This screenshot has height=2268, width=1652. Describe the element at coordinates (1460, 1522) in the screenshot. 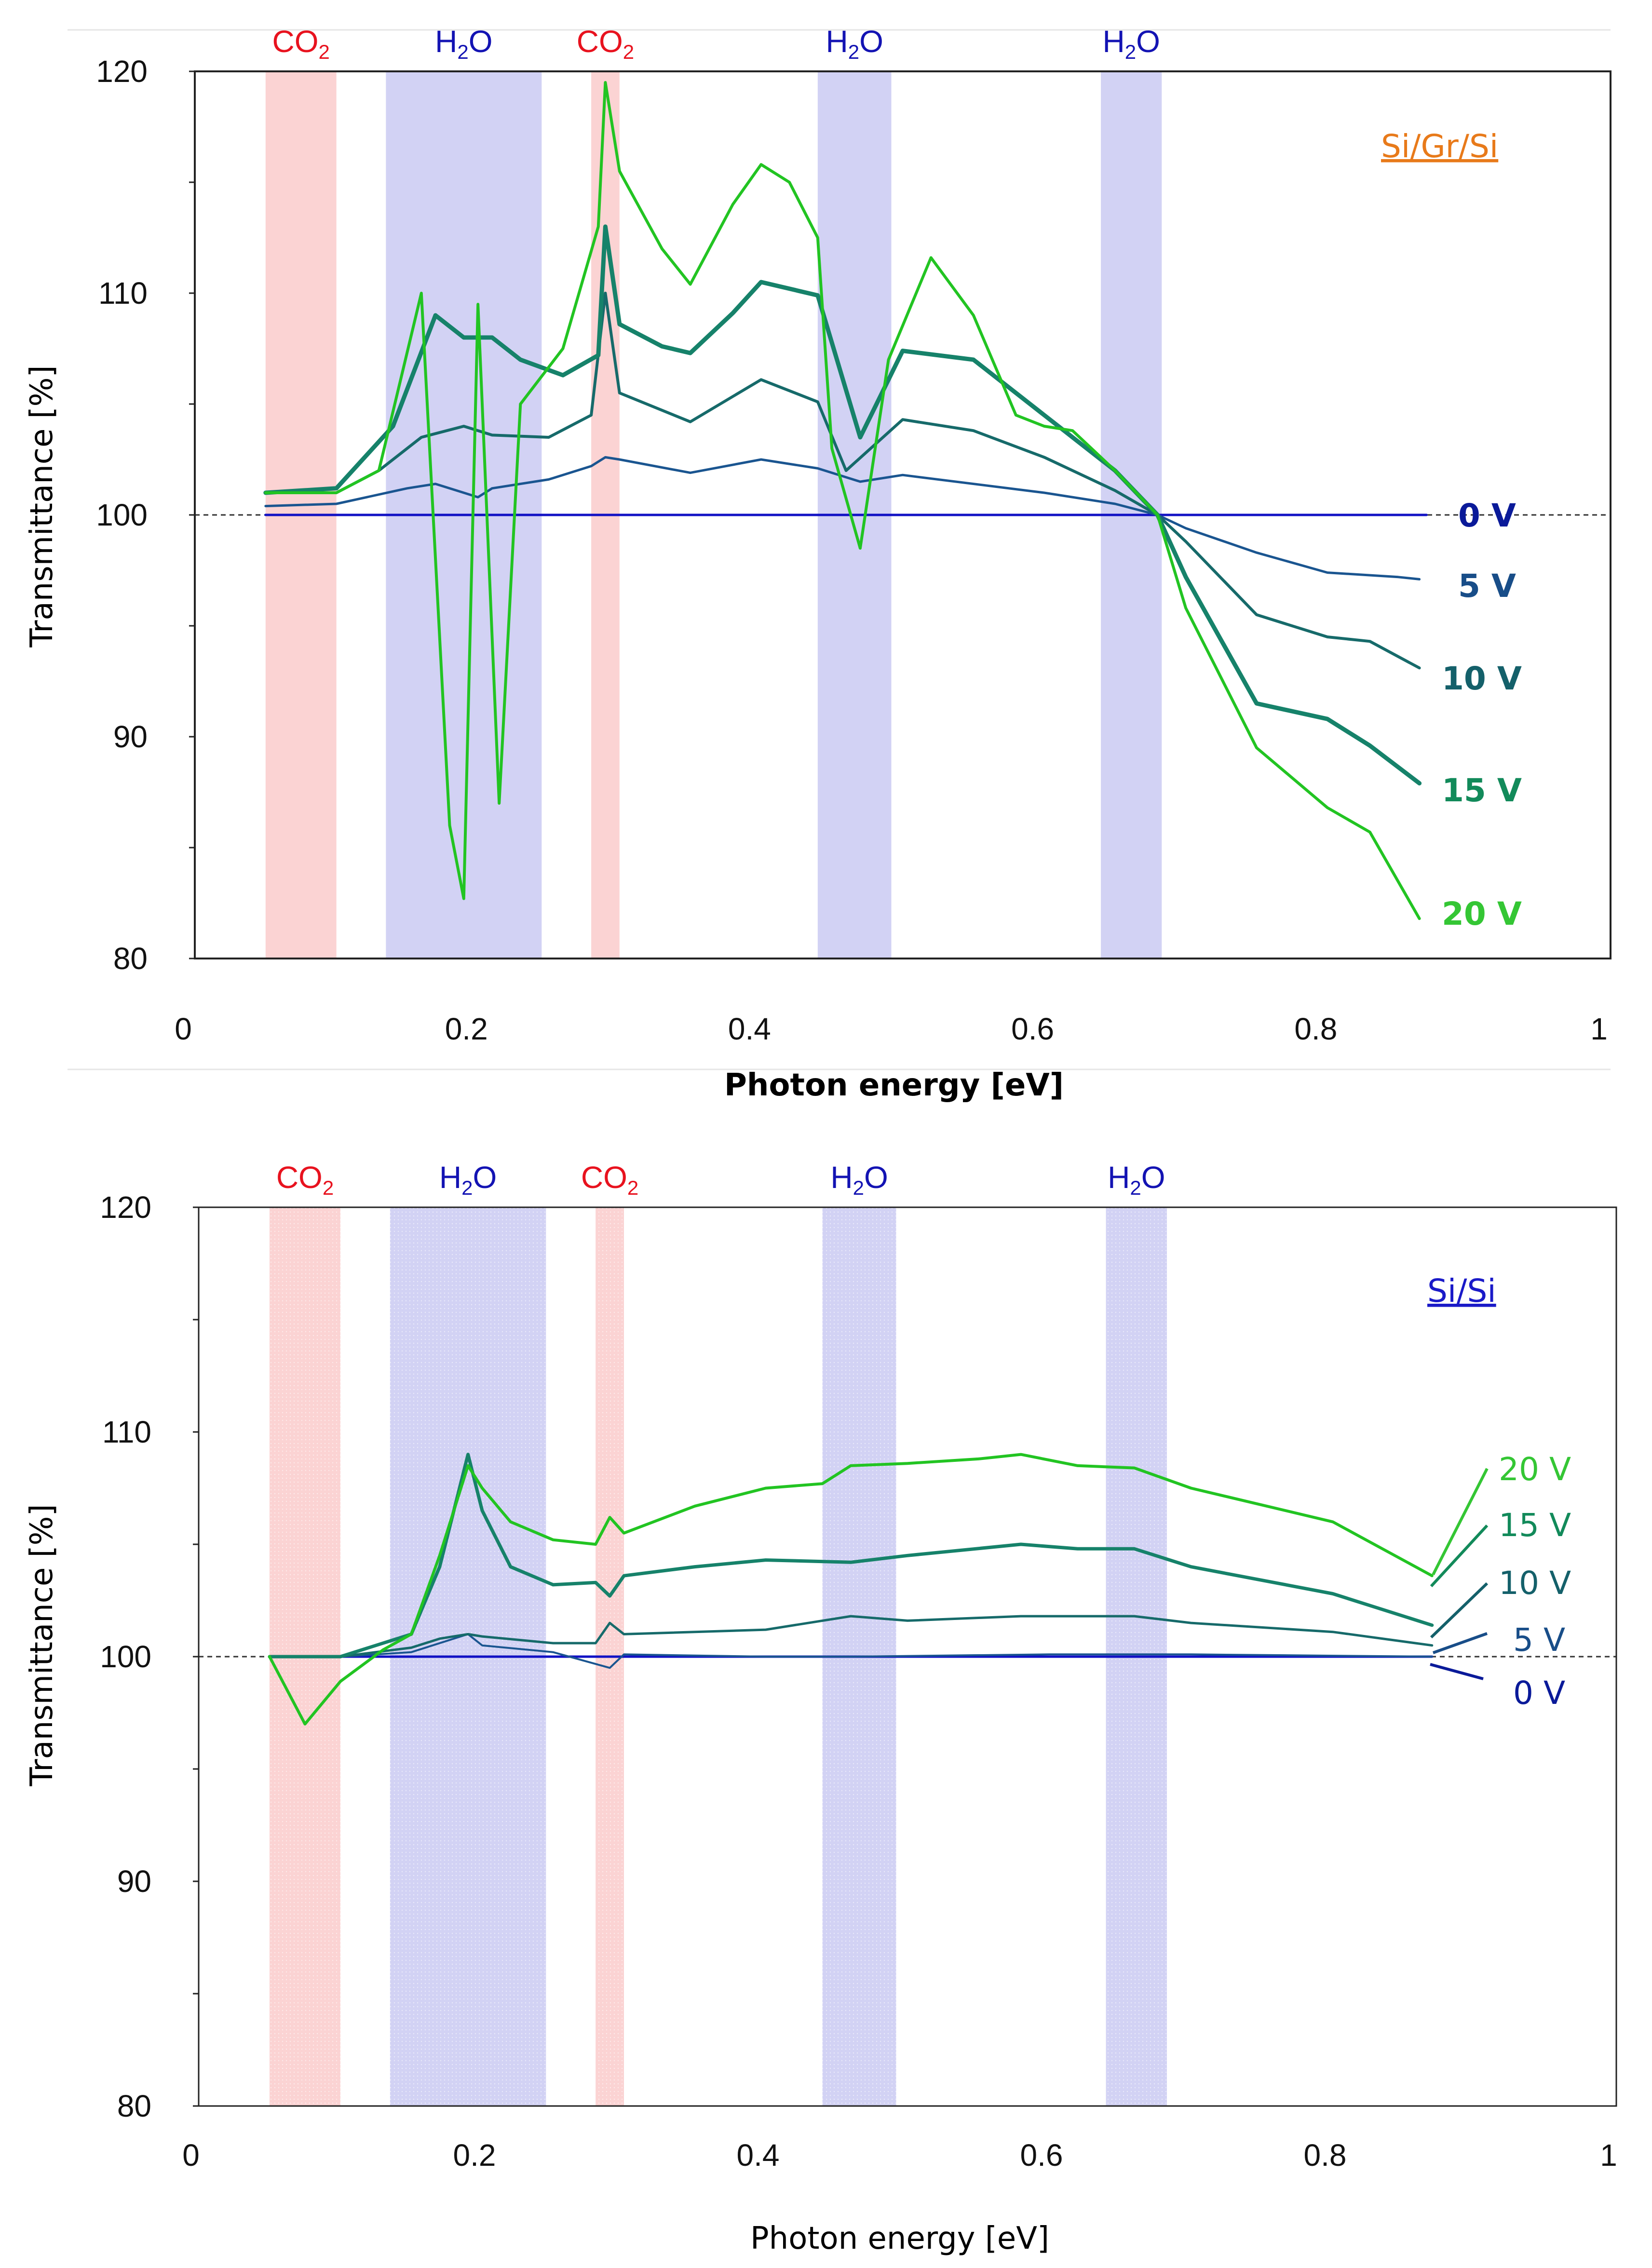

I see `arrow-20v` at that location.